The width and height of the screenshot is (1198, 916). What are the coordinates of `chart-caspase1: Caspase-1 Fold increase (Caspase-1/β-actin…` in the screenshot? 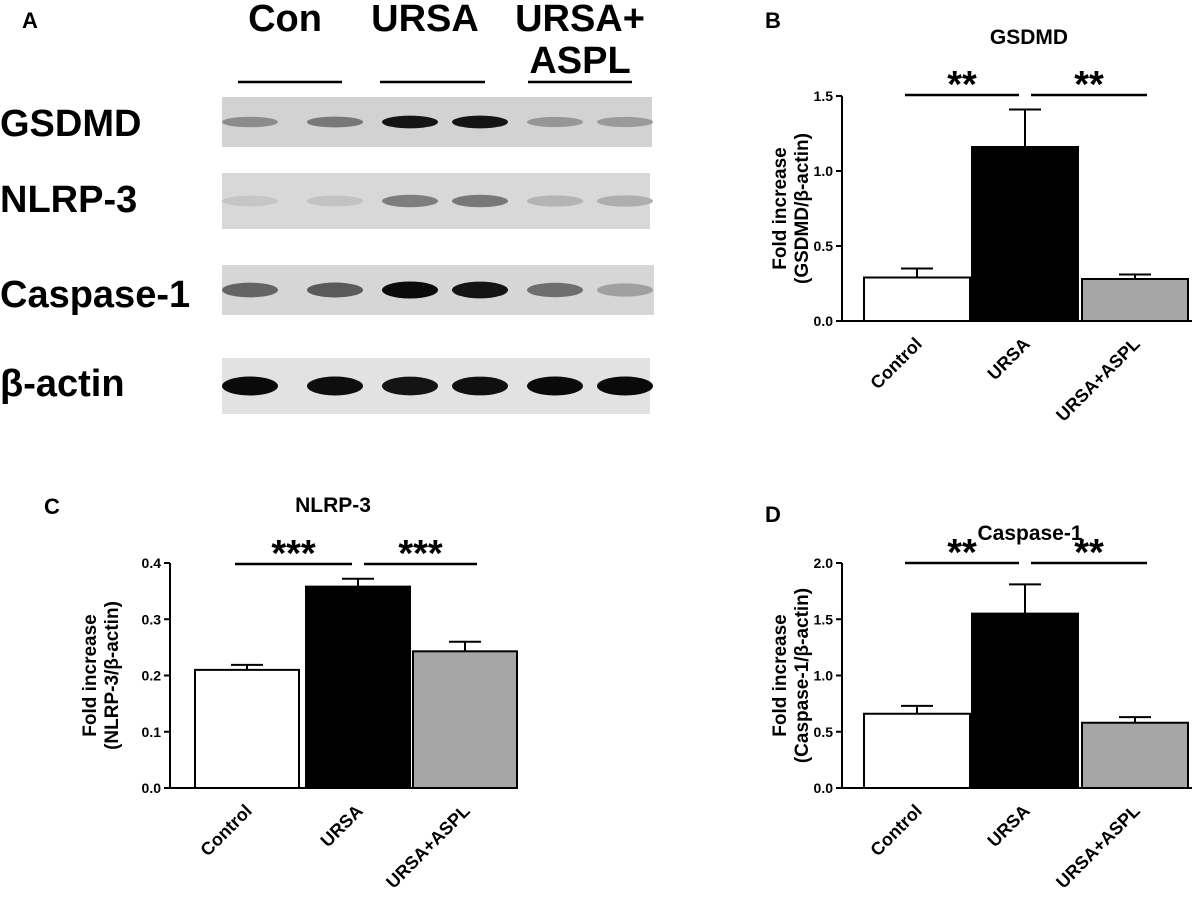 It's located at (981, 707).